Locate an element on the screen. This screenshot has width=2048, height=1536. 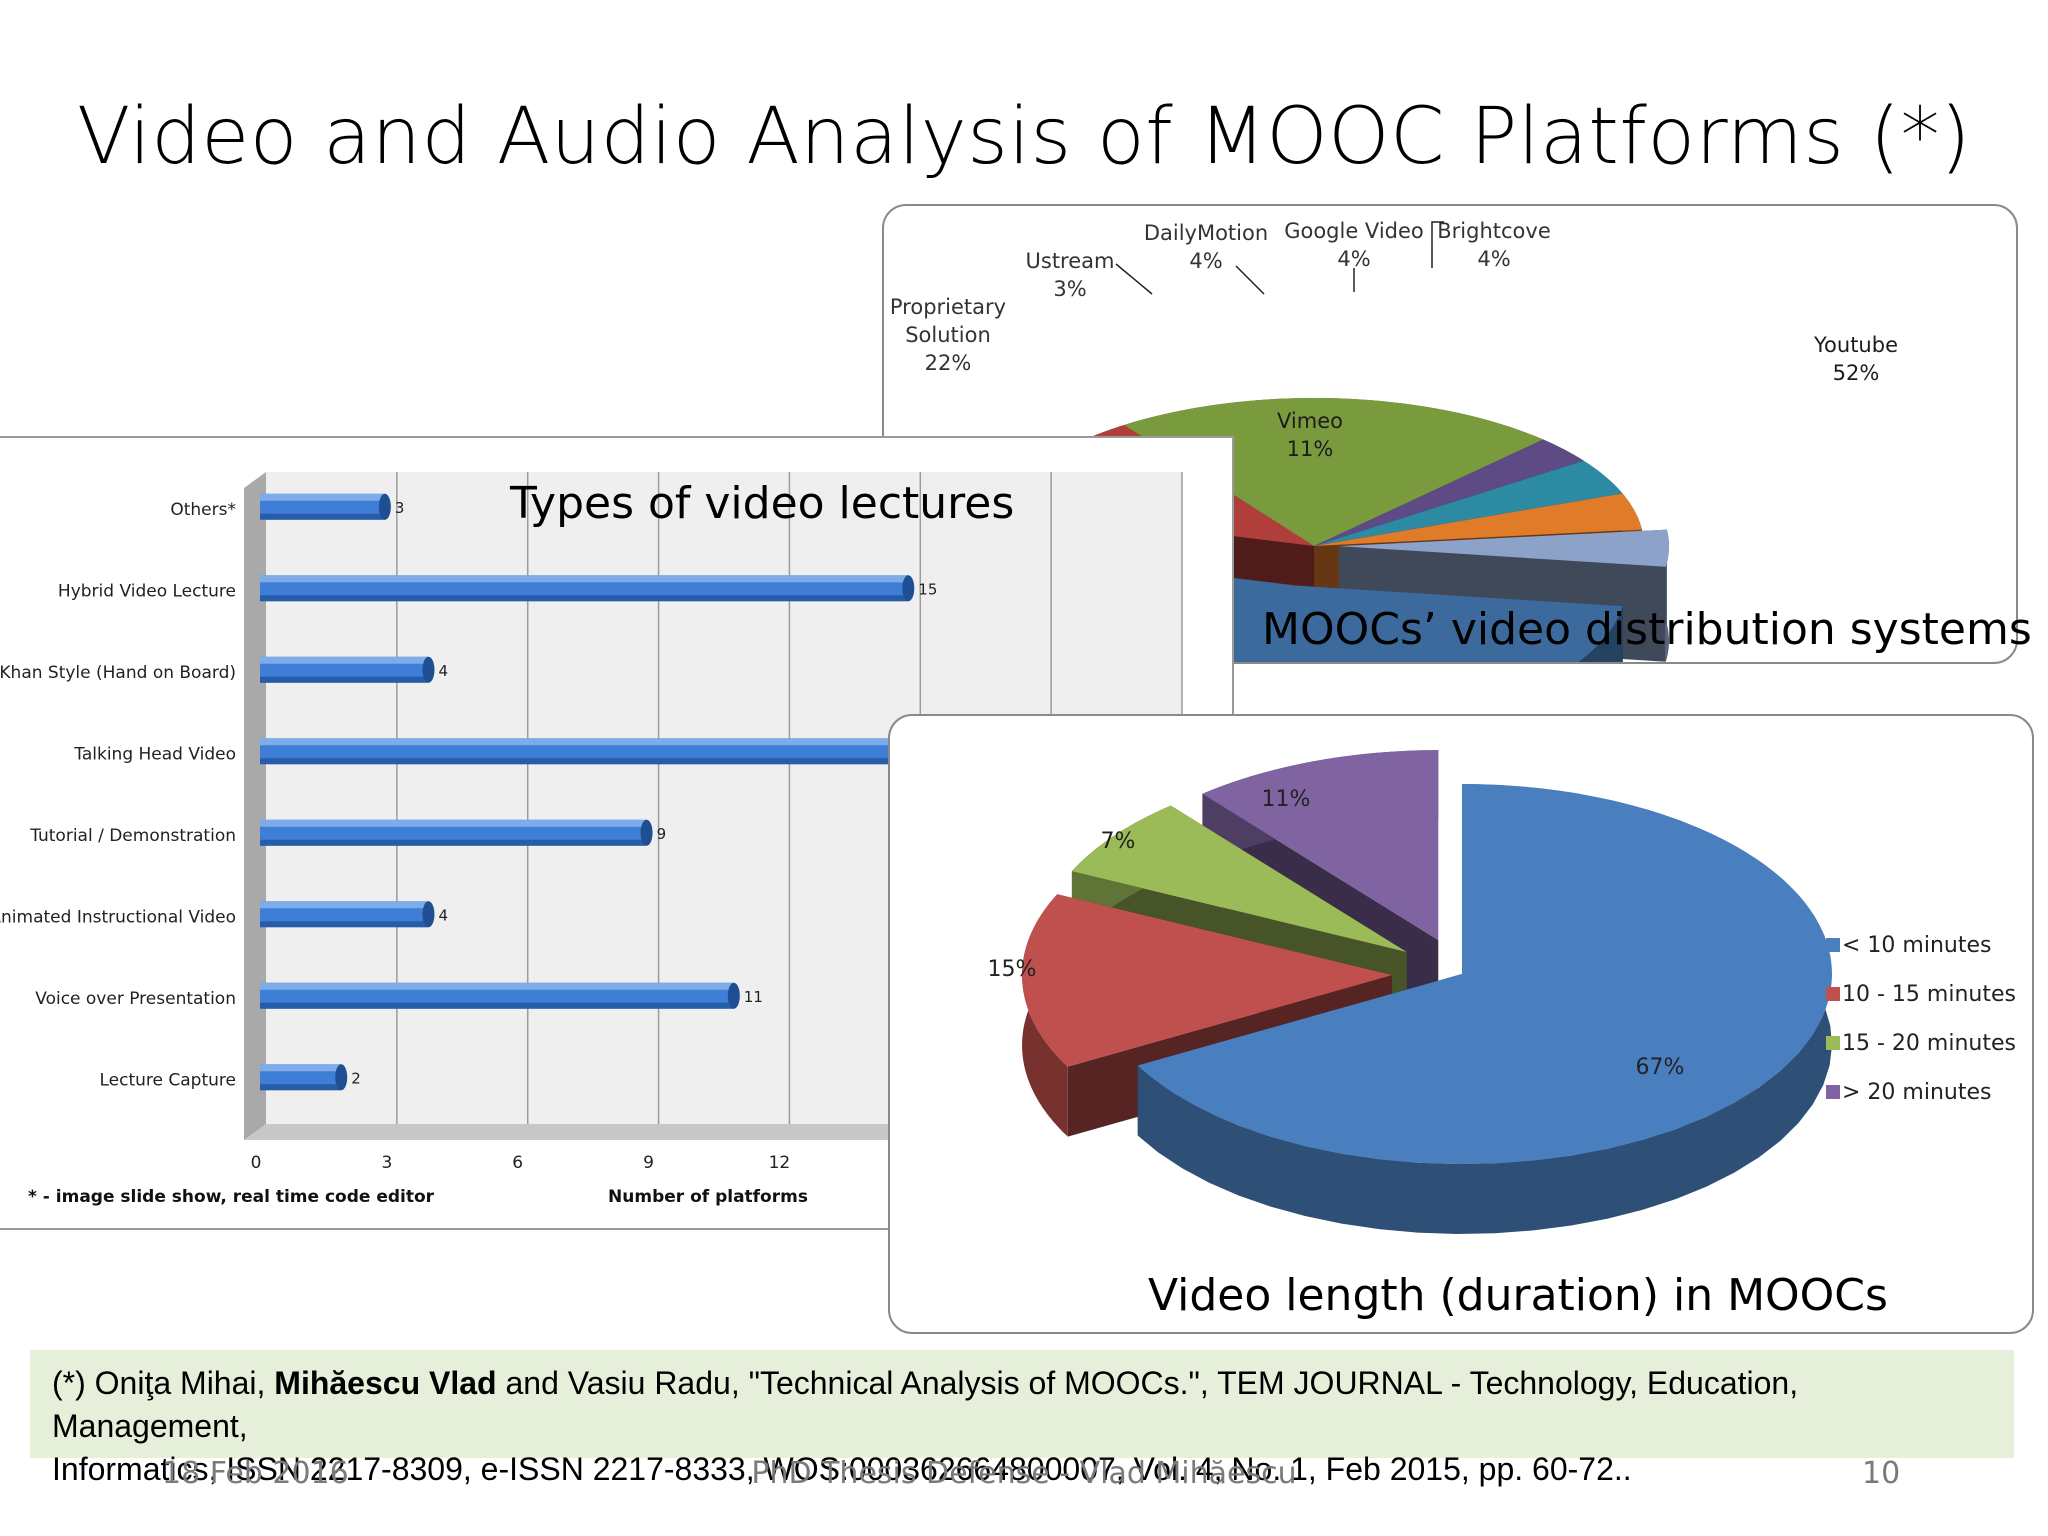
dist-label-dailymotion: DailyMotion is located at coordinates (1206, 233).